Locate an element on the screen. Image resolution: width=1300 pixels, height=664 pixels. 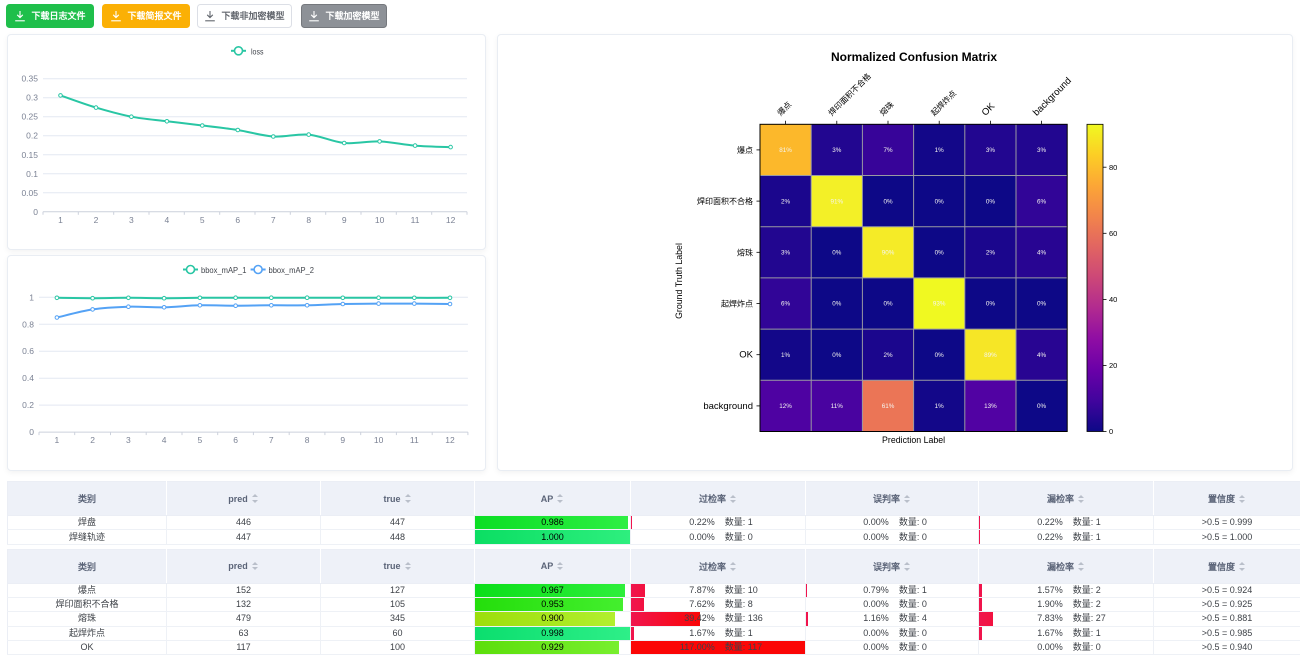
svg-text: 91% is located at coordinates (836, 201).